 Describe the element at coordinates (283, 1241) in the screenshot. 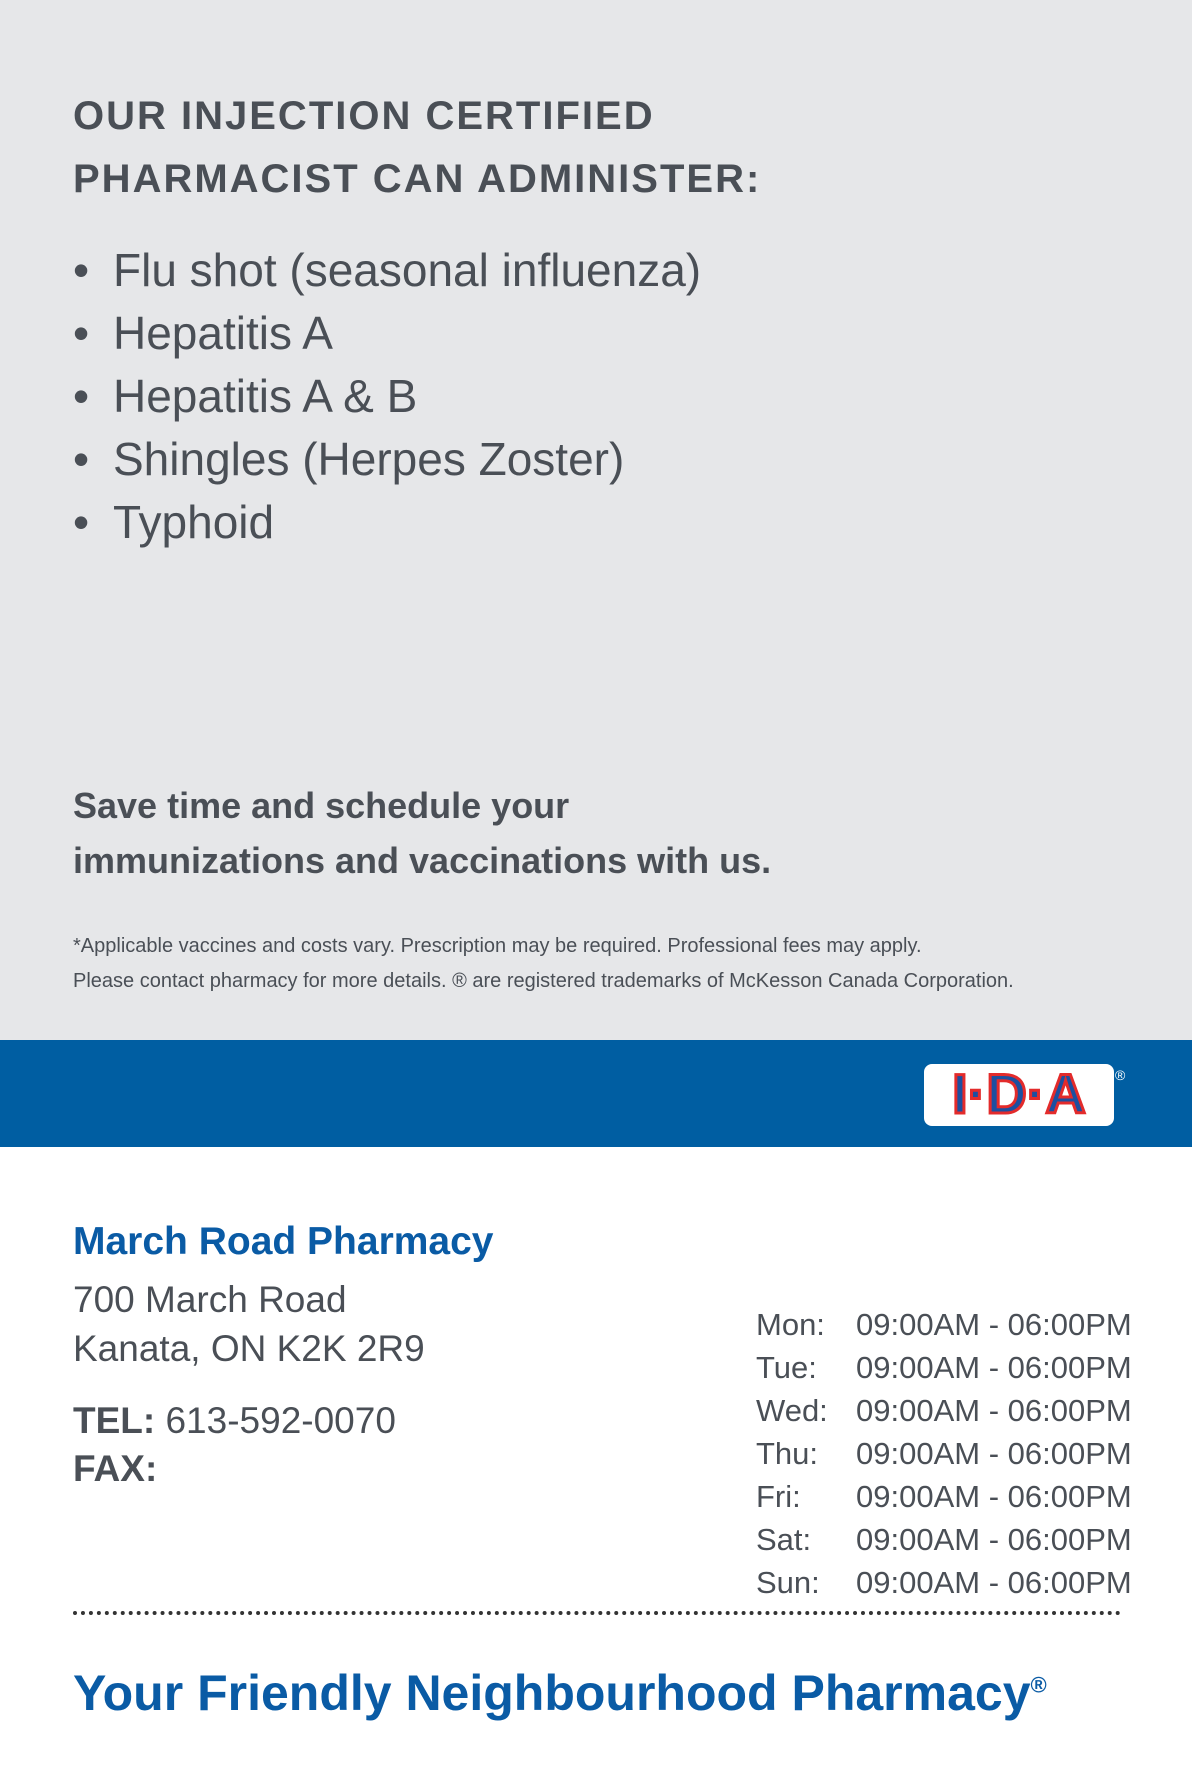

I see `pharmacy-name: March Road Pharmacy` at that location.